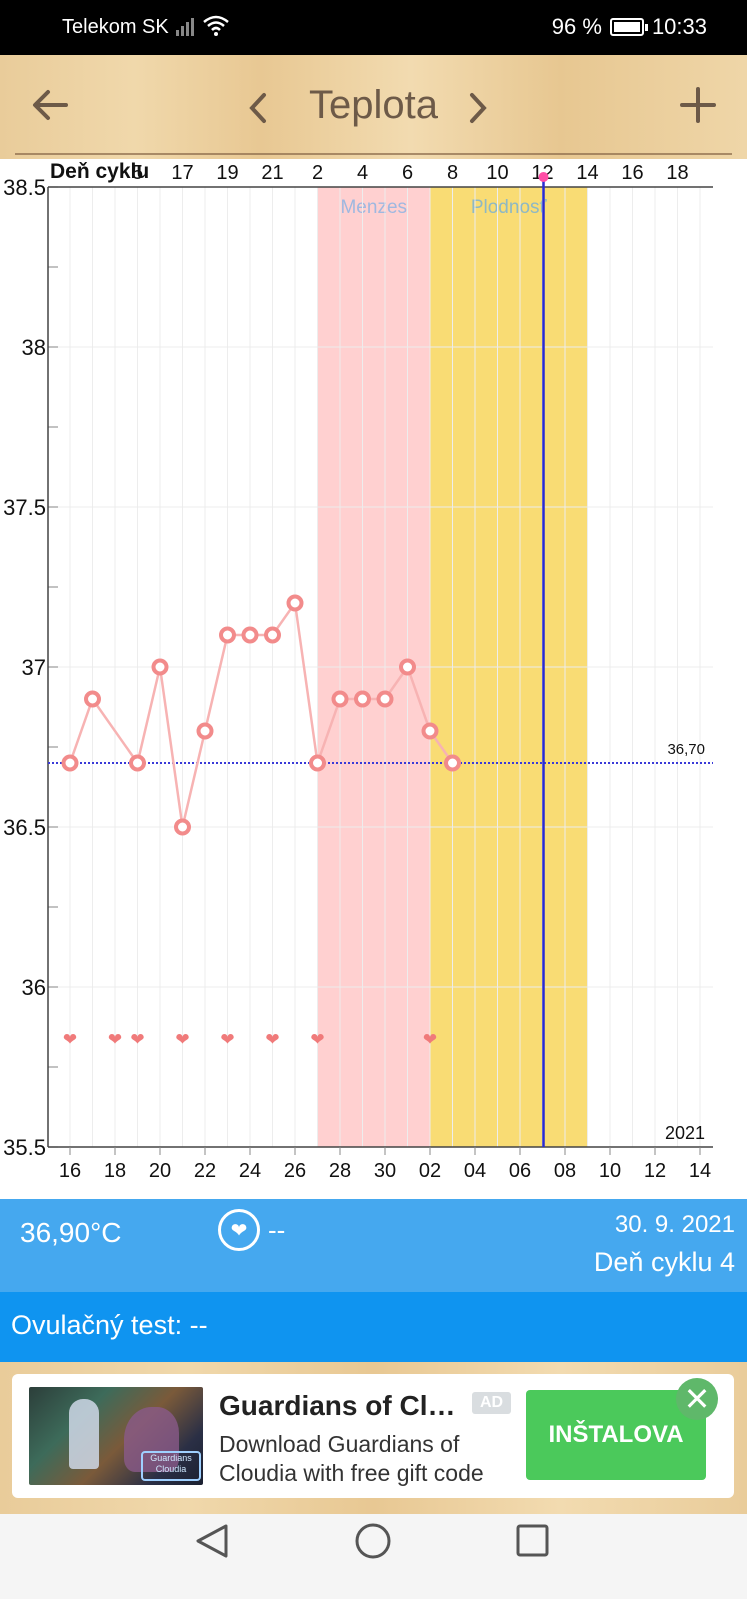 The height and width of the screenshot is (1604, 747). What do you see at coordinates (171, 1466) in the screenshot?
I see `ad-game-logo: Guardians Cloudia` at bounding box center [171, 1466].